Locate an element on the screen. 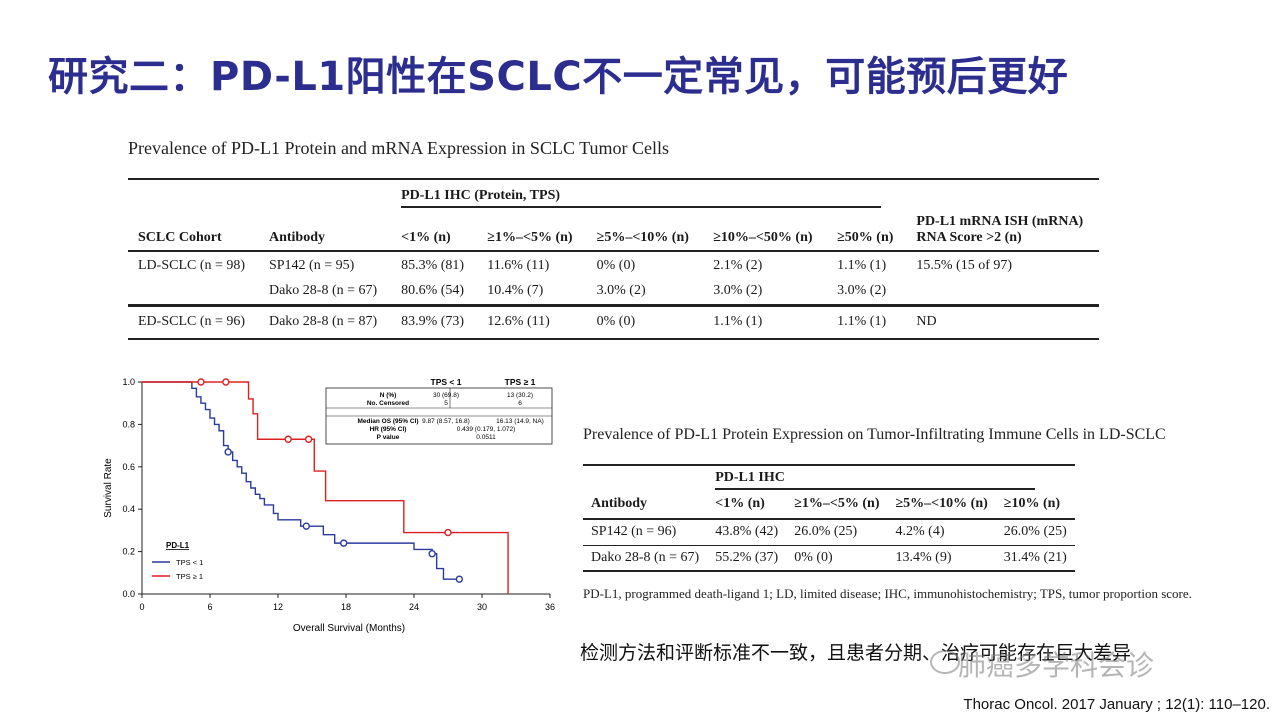 Image resolution: width=1280 pixels, height=720 pixels. table-cell: 12.6% (11) is located at coordinates (518, 322).